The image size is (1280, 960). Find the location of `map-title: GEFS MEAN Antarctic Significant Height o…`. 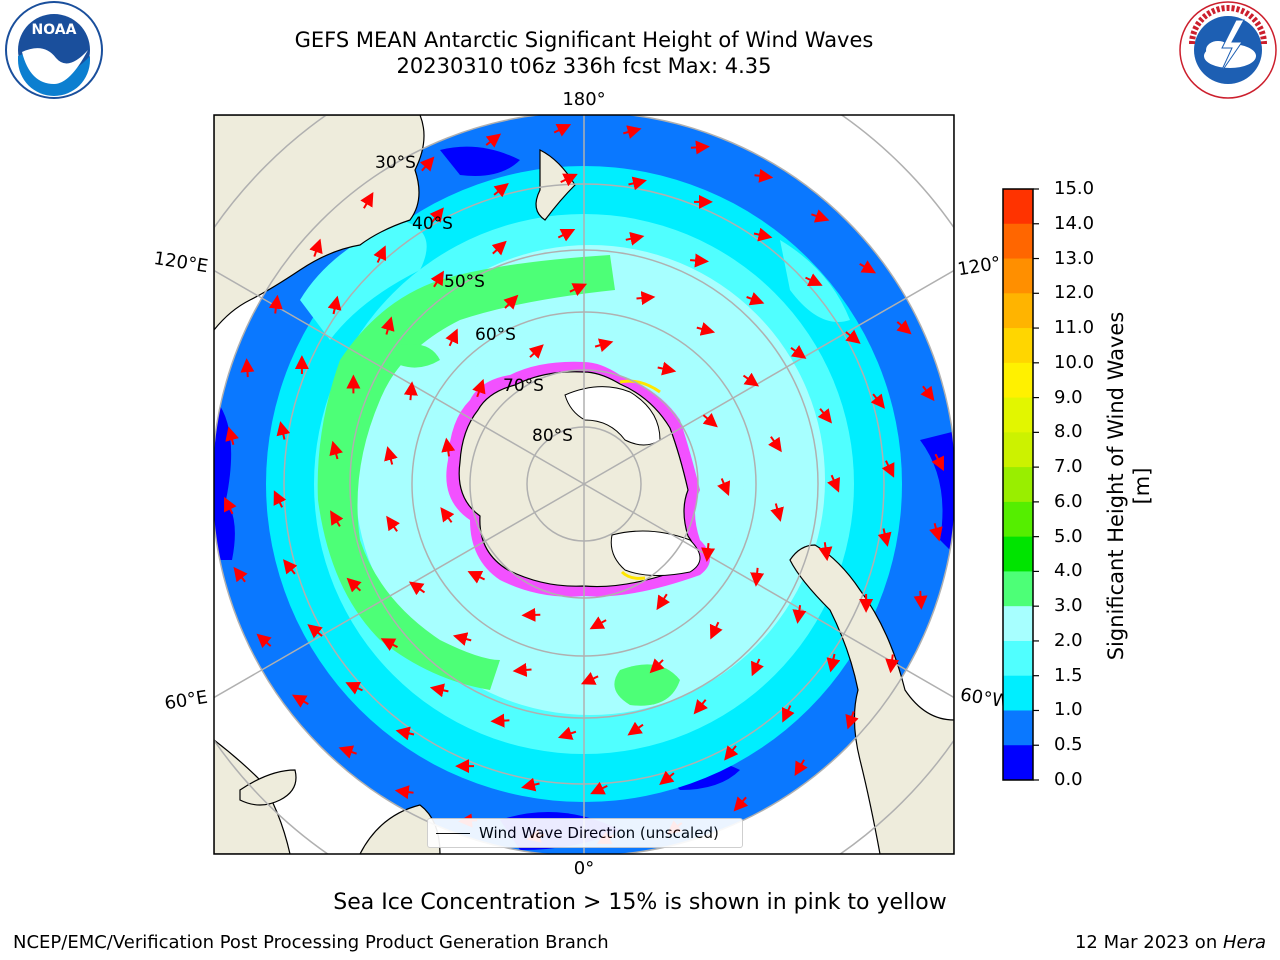

map-title: GEFS MEAN Antarctic Significant Height o… is located at coordinates (584, 40).